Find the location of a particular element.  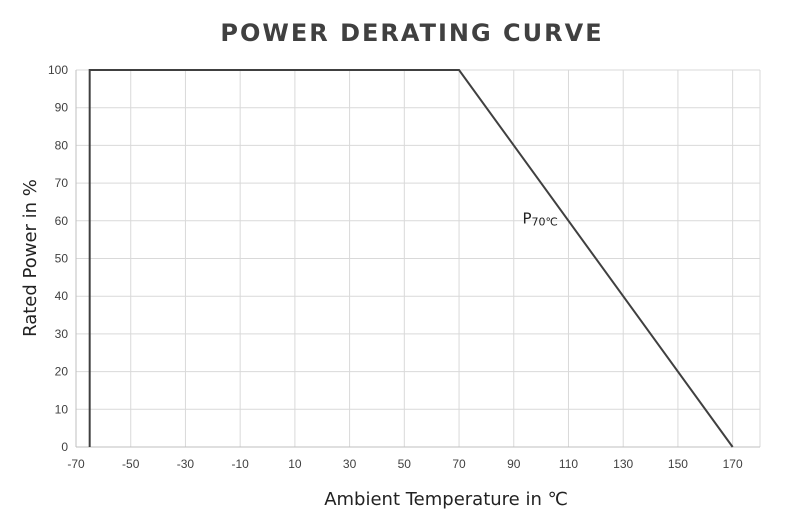

y-tick-label: 0 is located at coordinates (64, 447).